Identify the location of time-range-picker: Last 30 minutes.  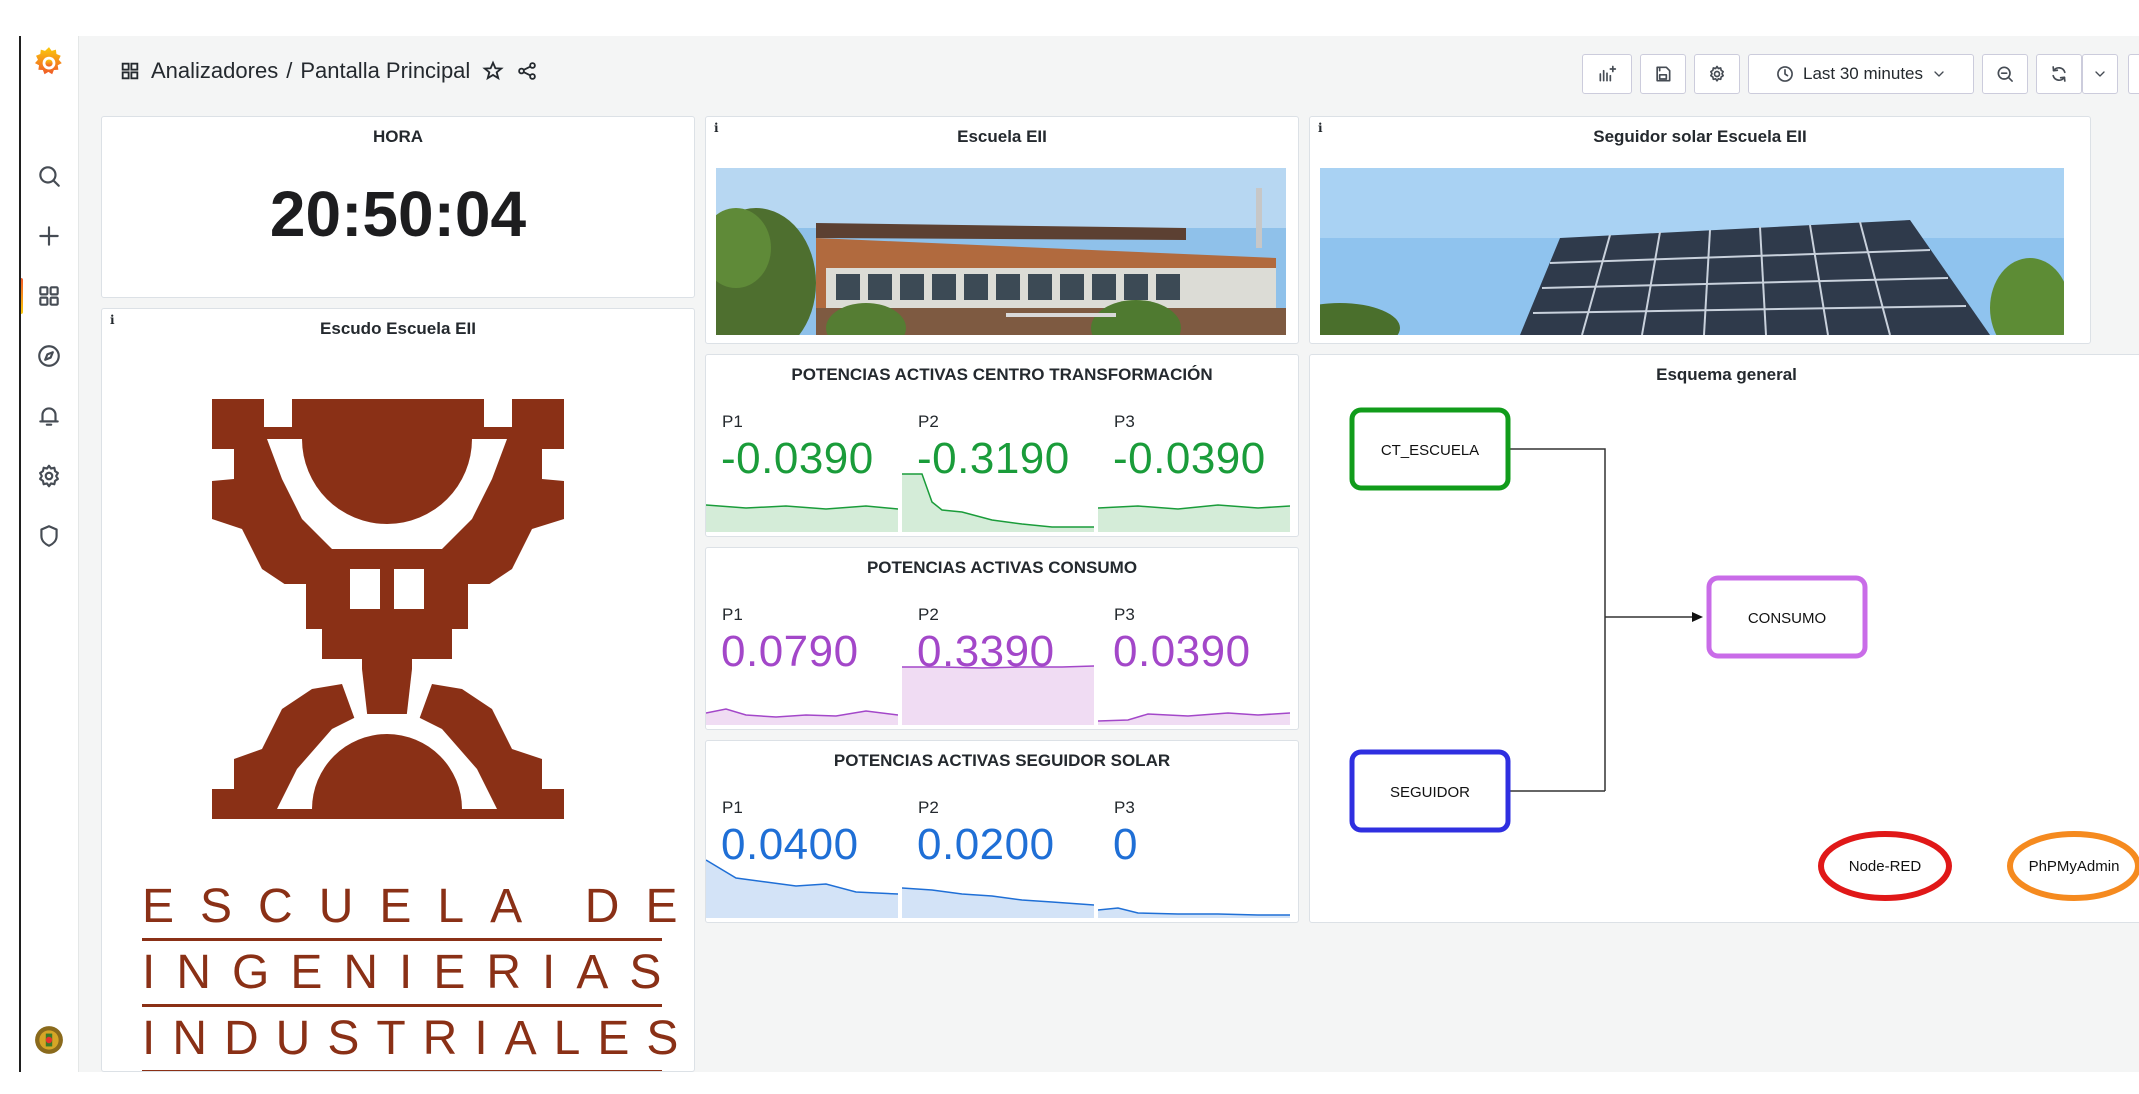
(1861, 74).